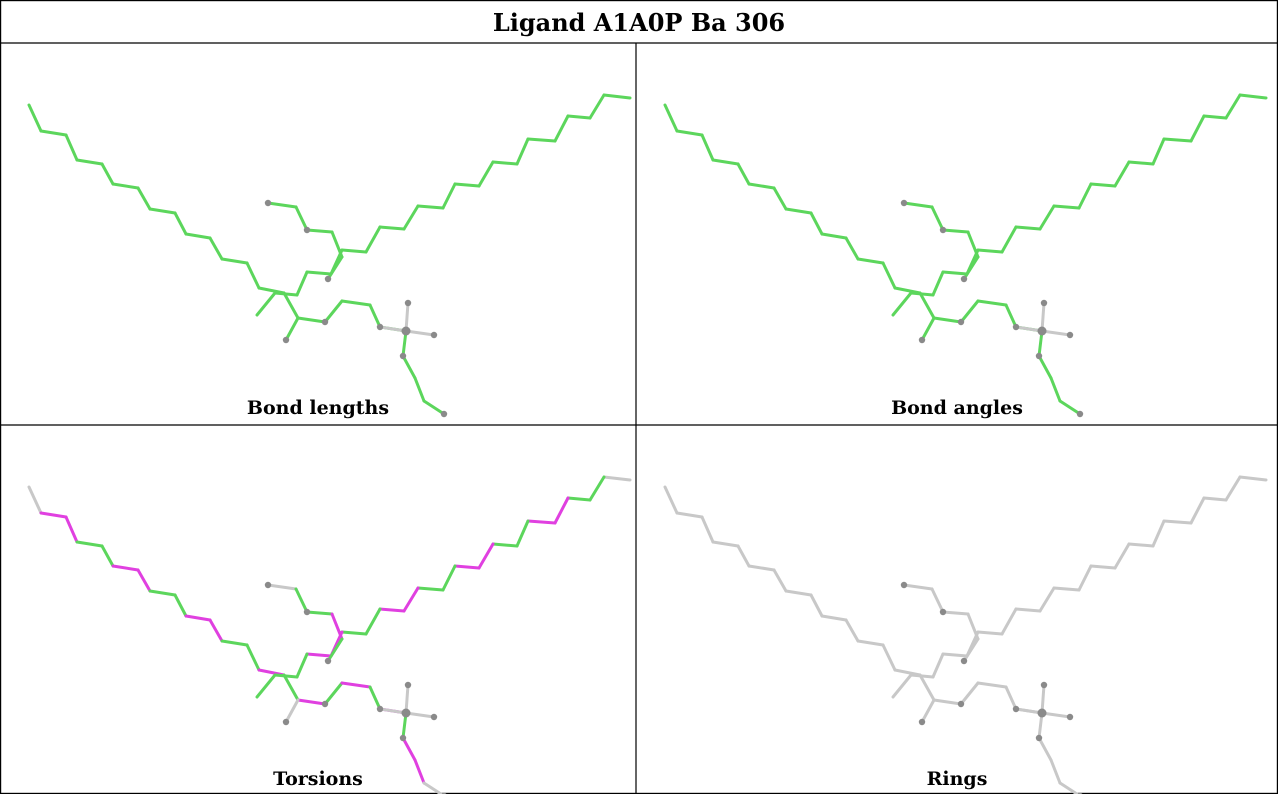 Image resolution: width=1278 pixels, height=794 pixels. I want to click on panel-label-rings: Rings, so click(957, 779).